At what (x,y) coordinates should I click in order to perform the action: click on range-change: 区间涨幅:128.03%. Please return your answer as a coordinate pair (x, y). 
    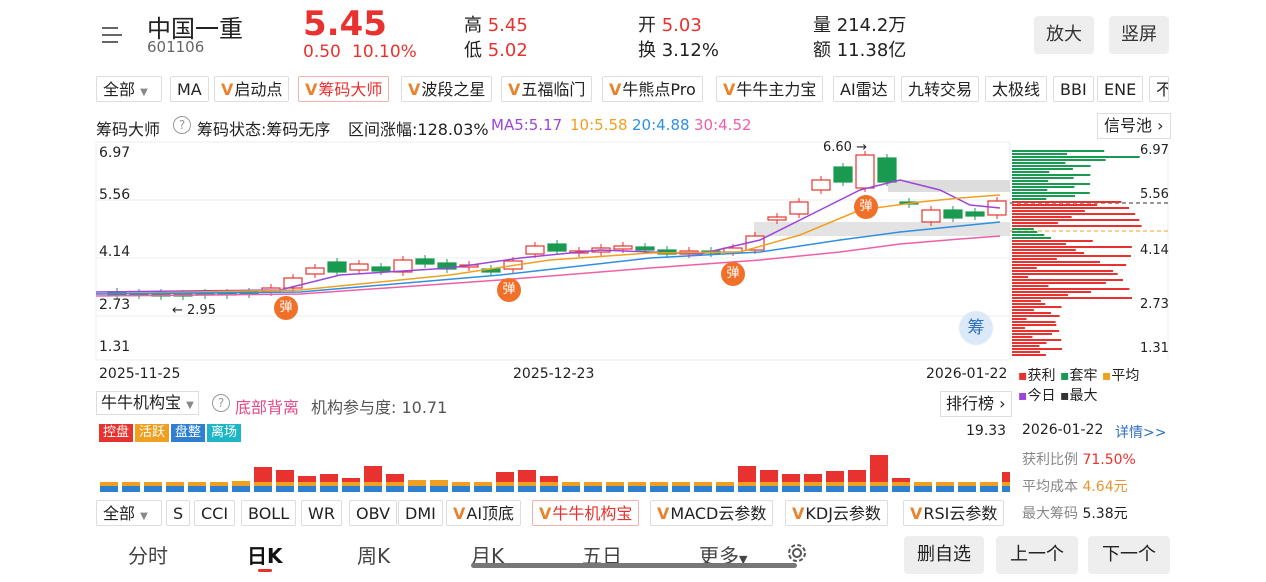
    Looking at the image, I should click on (418, 128).